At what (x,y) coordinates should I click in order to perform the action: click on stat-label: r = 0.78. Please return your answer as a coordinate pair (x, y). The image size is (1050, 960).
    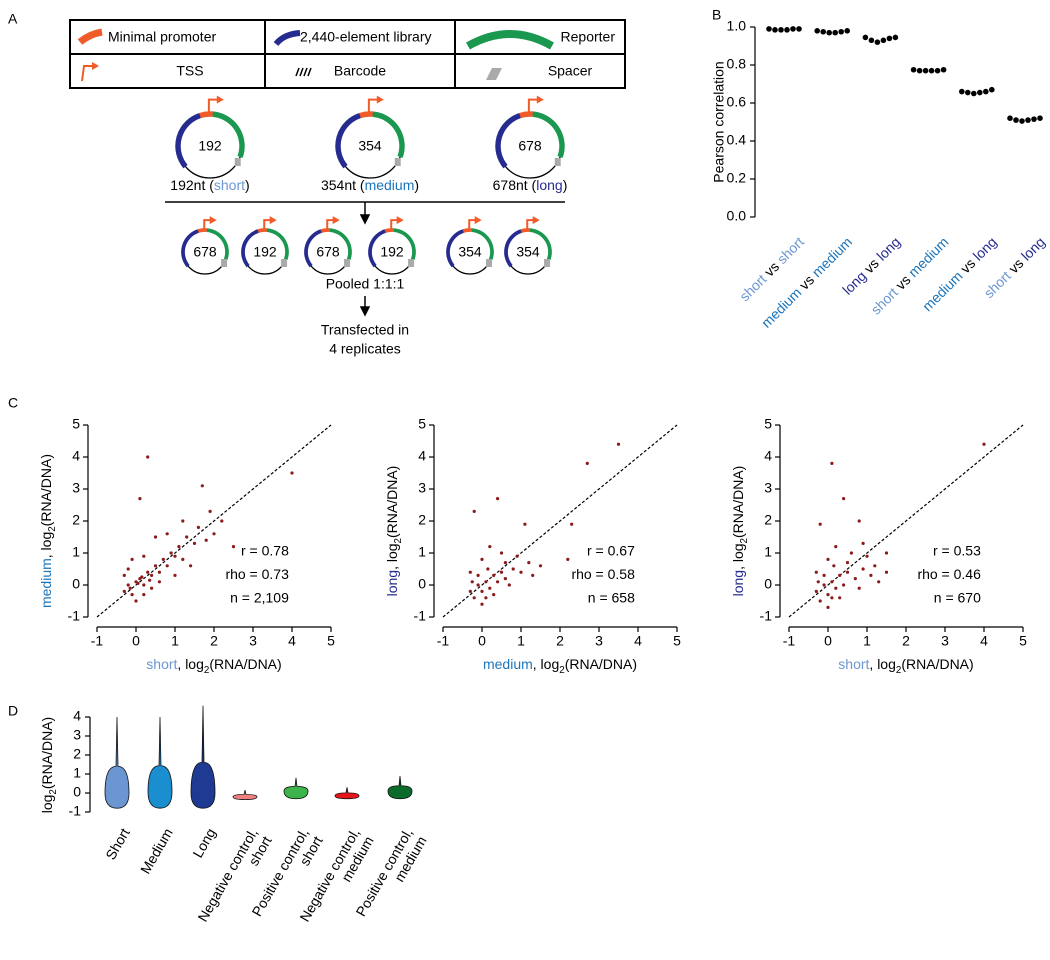
    Looking at the image, I should click on (265, 550).